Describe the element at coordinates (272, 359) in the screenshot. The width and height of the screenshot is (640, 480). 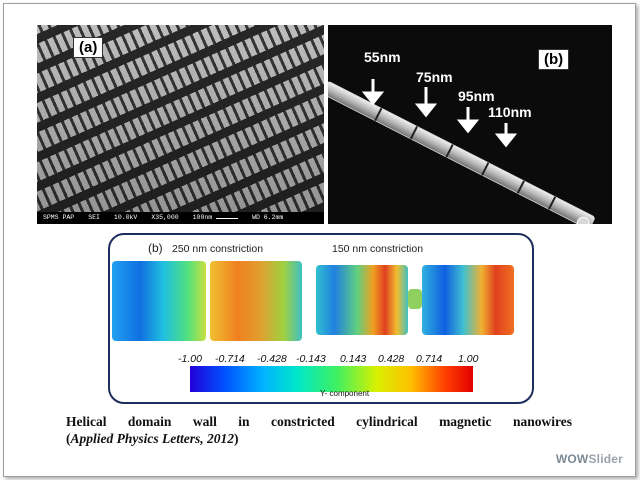
I see `tick-2: -0.428` at that location.